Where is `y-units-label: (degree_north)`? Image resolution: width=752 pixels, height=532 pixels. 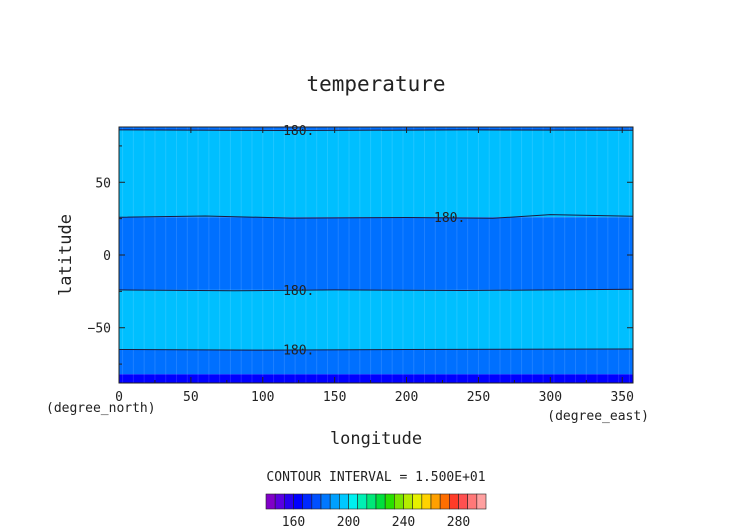
y-units-label: (degree_north) is located at coordinates (101, 408).